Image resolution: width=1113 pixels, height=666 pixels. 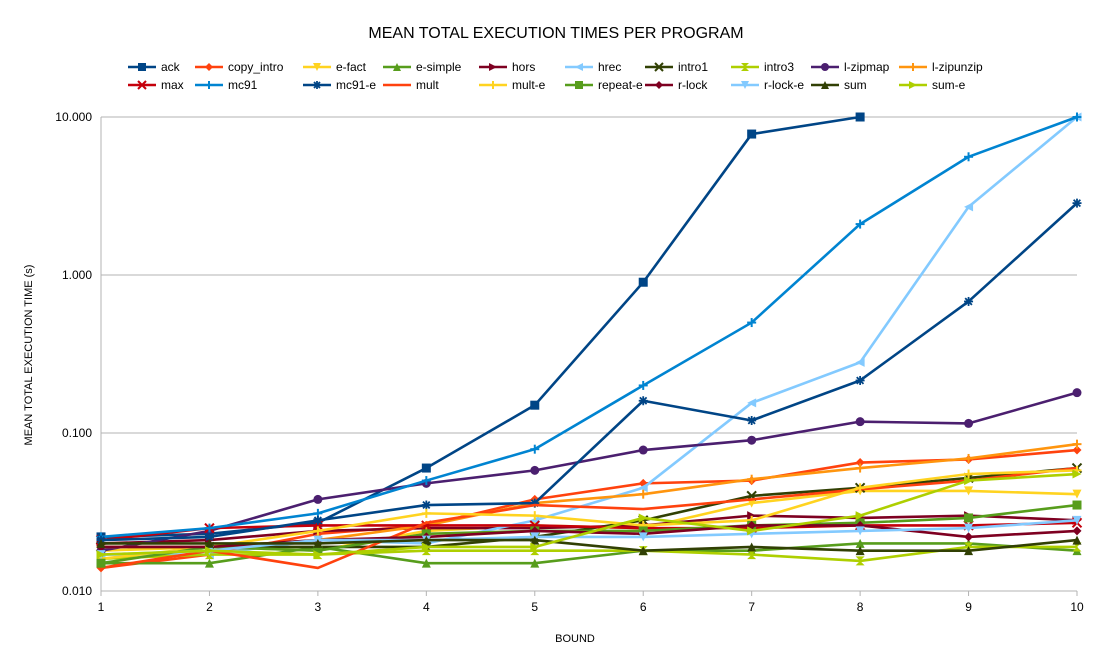 I want to click on legend-label: mult-e, so click(x=529, y=85).